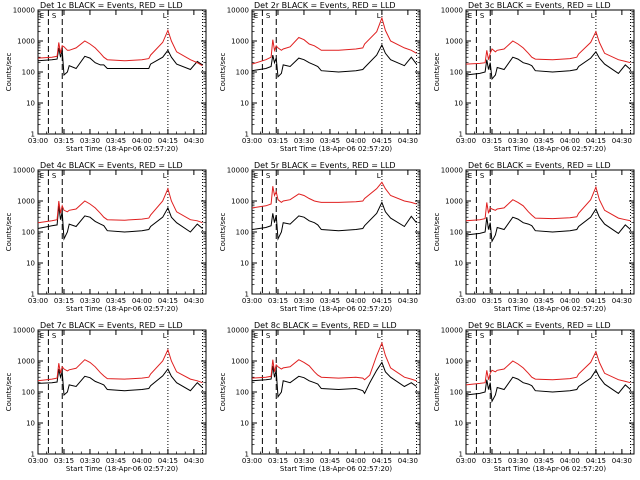 This screenshot has height=480, width=640. What do you see at coordinates (111, 325) in the screenshot?
I see `chart-title: Det 7c BLACK = Events, RED = LLD` at bounding box center [111, 325].